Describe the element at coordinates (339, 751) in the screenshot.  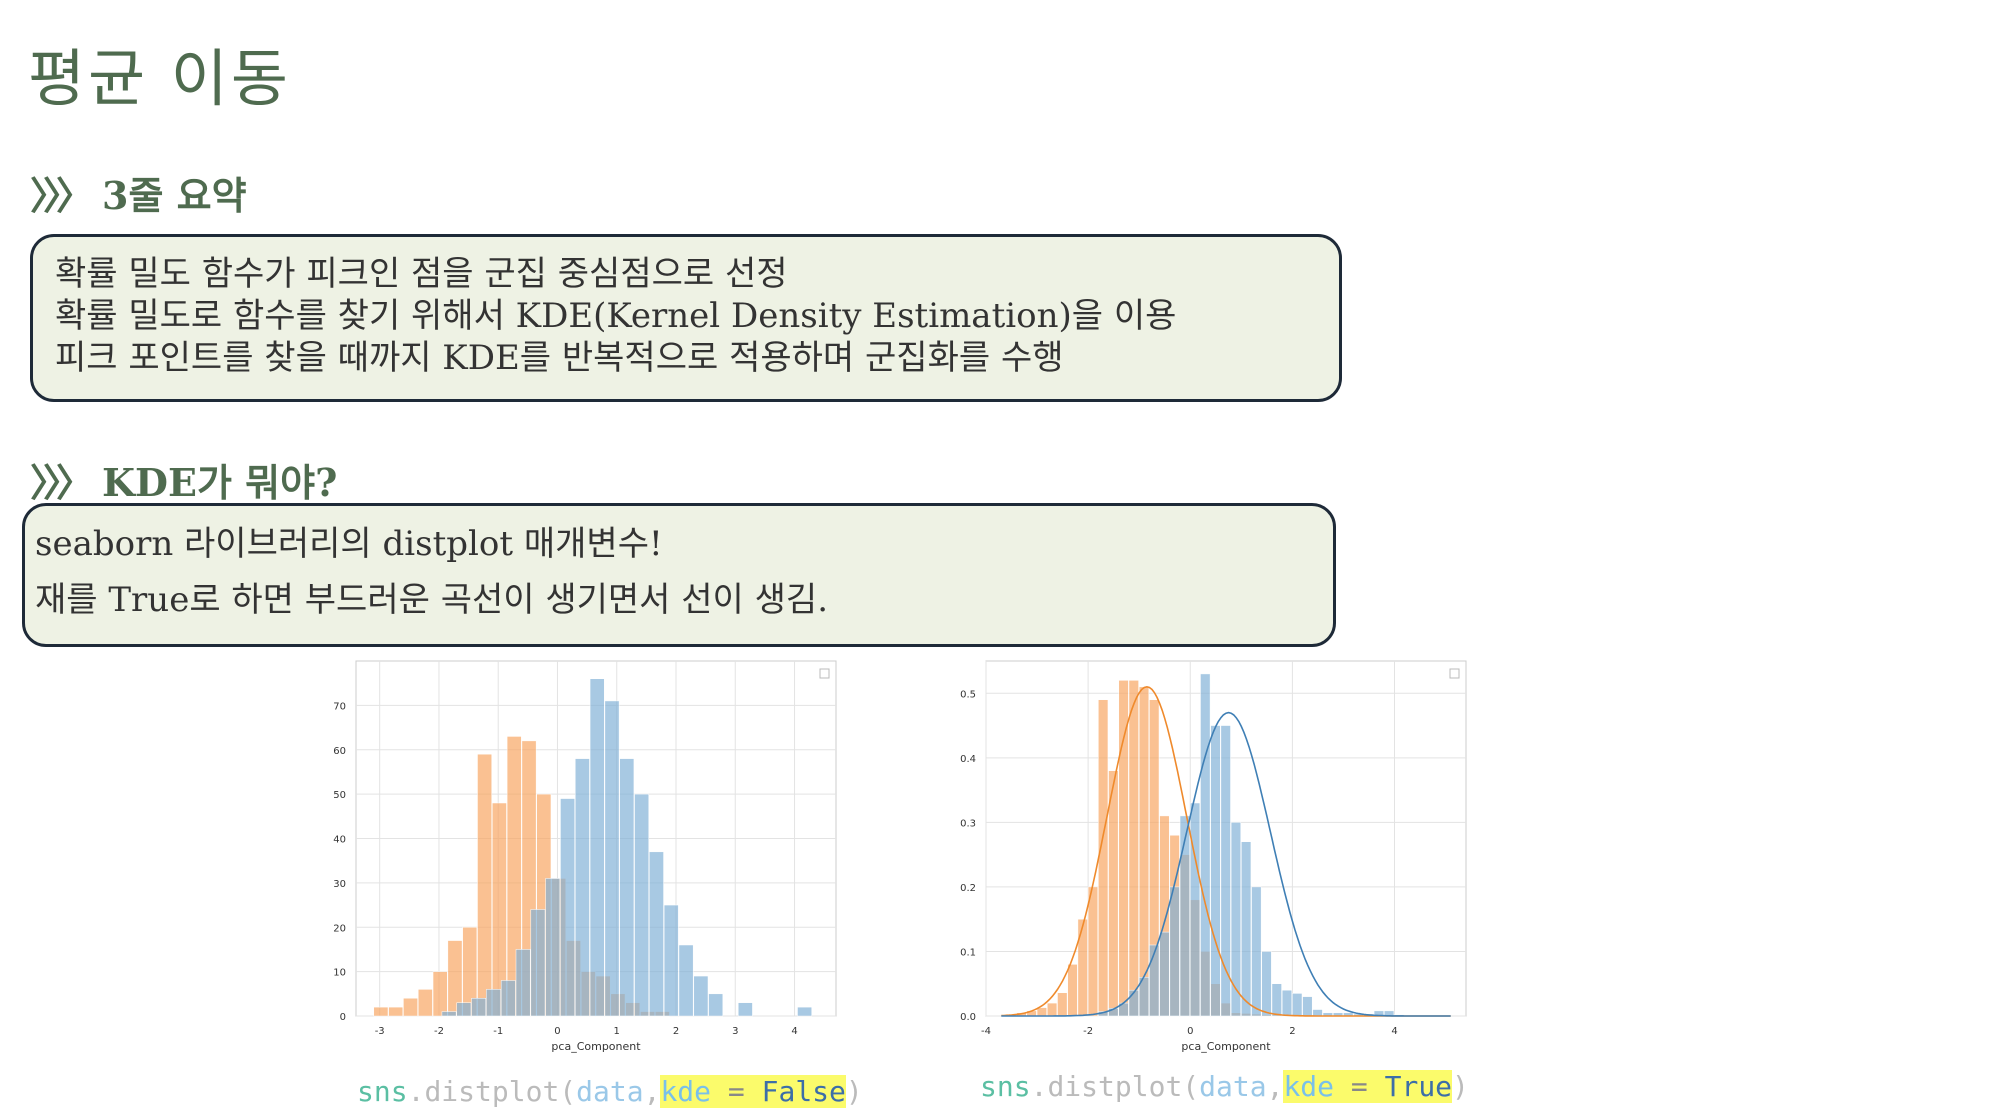
I see `y-tick-label: 60` at that location.